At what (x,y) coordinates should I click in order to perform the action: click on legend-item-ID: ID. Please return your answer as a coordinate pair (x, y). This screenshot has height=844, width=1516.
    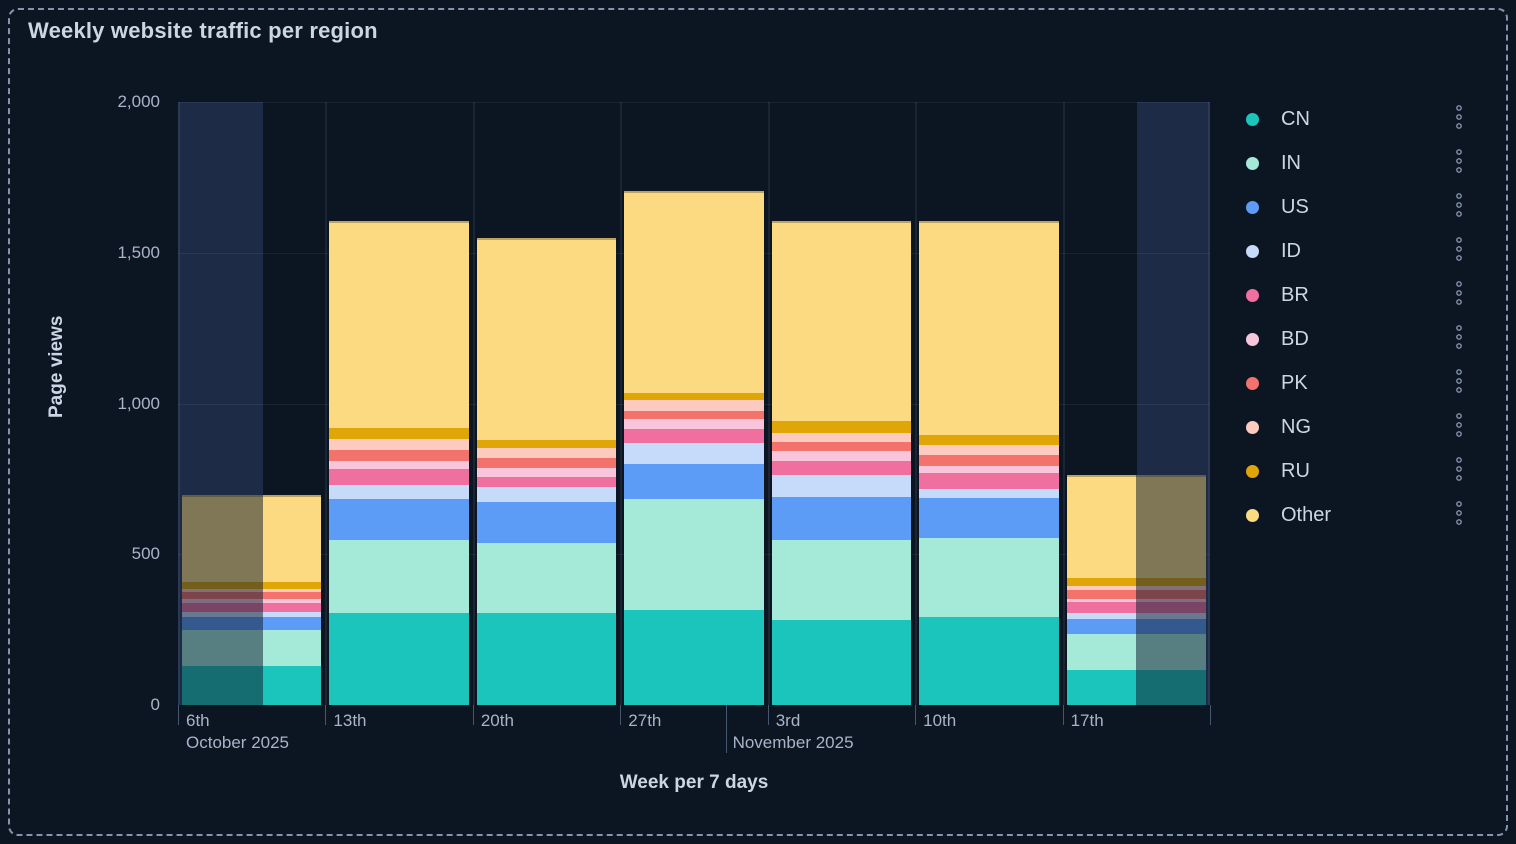
    Looking at the image, I should click on (1356, 251).